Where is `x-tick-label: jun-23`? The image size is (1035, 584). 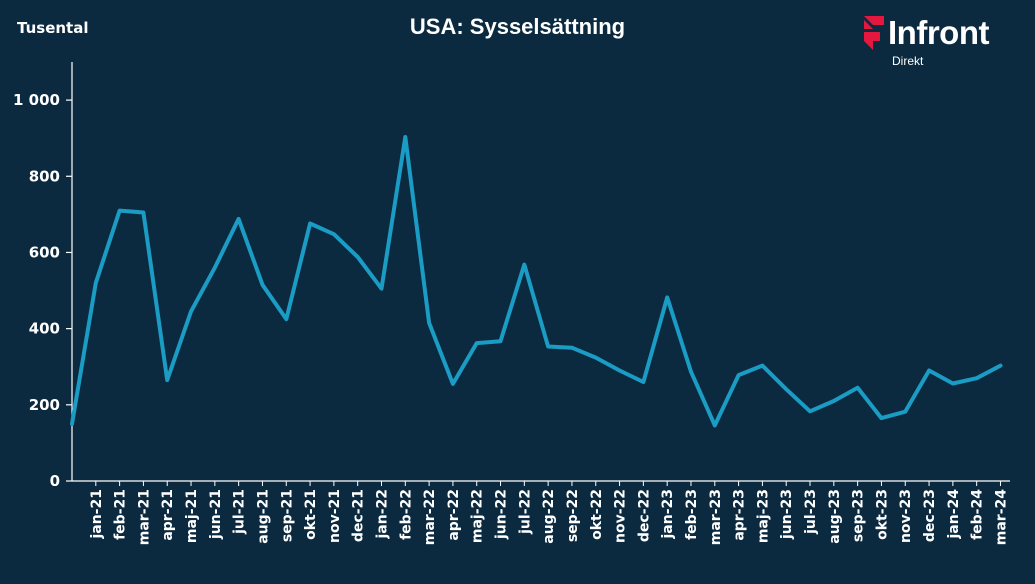 x-tick-label: jun-23 is located at coordinates (787, 514).